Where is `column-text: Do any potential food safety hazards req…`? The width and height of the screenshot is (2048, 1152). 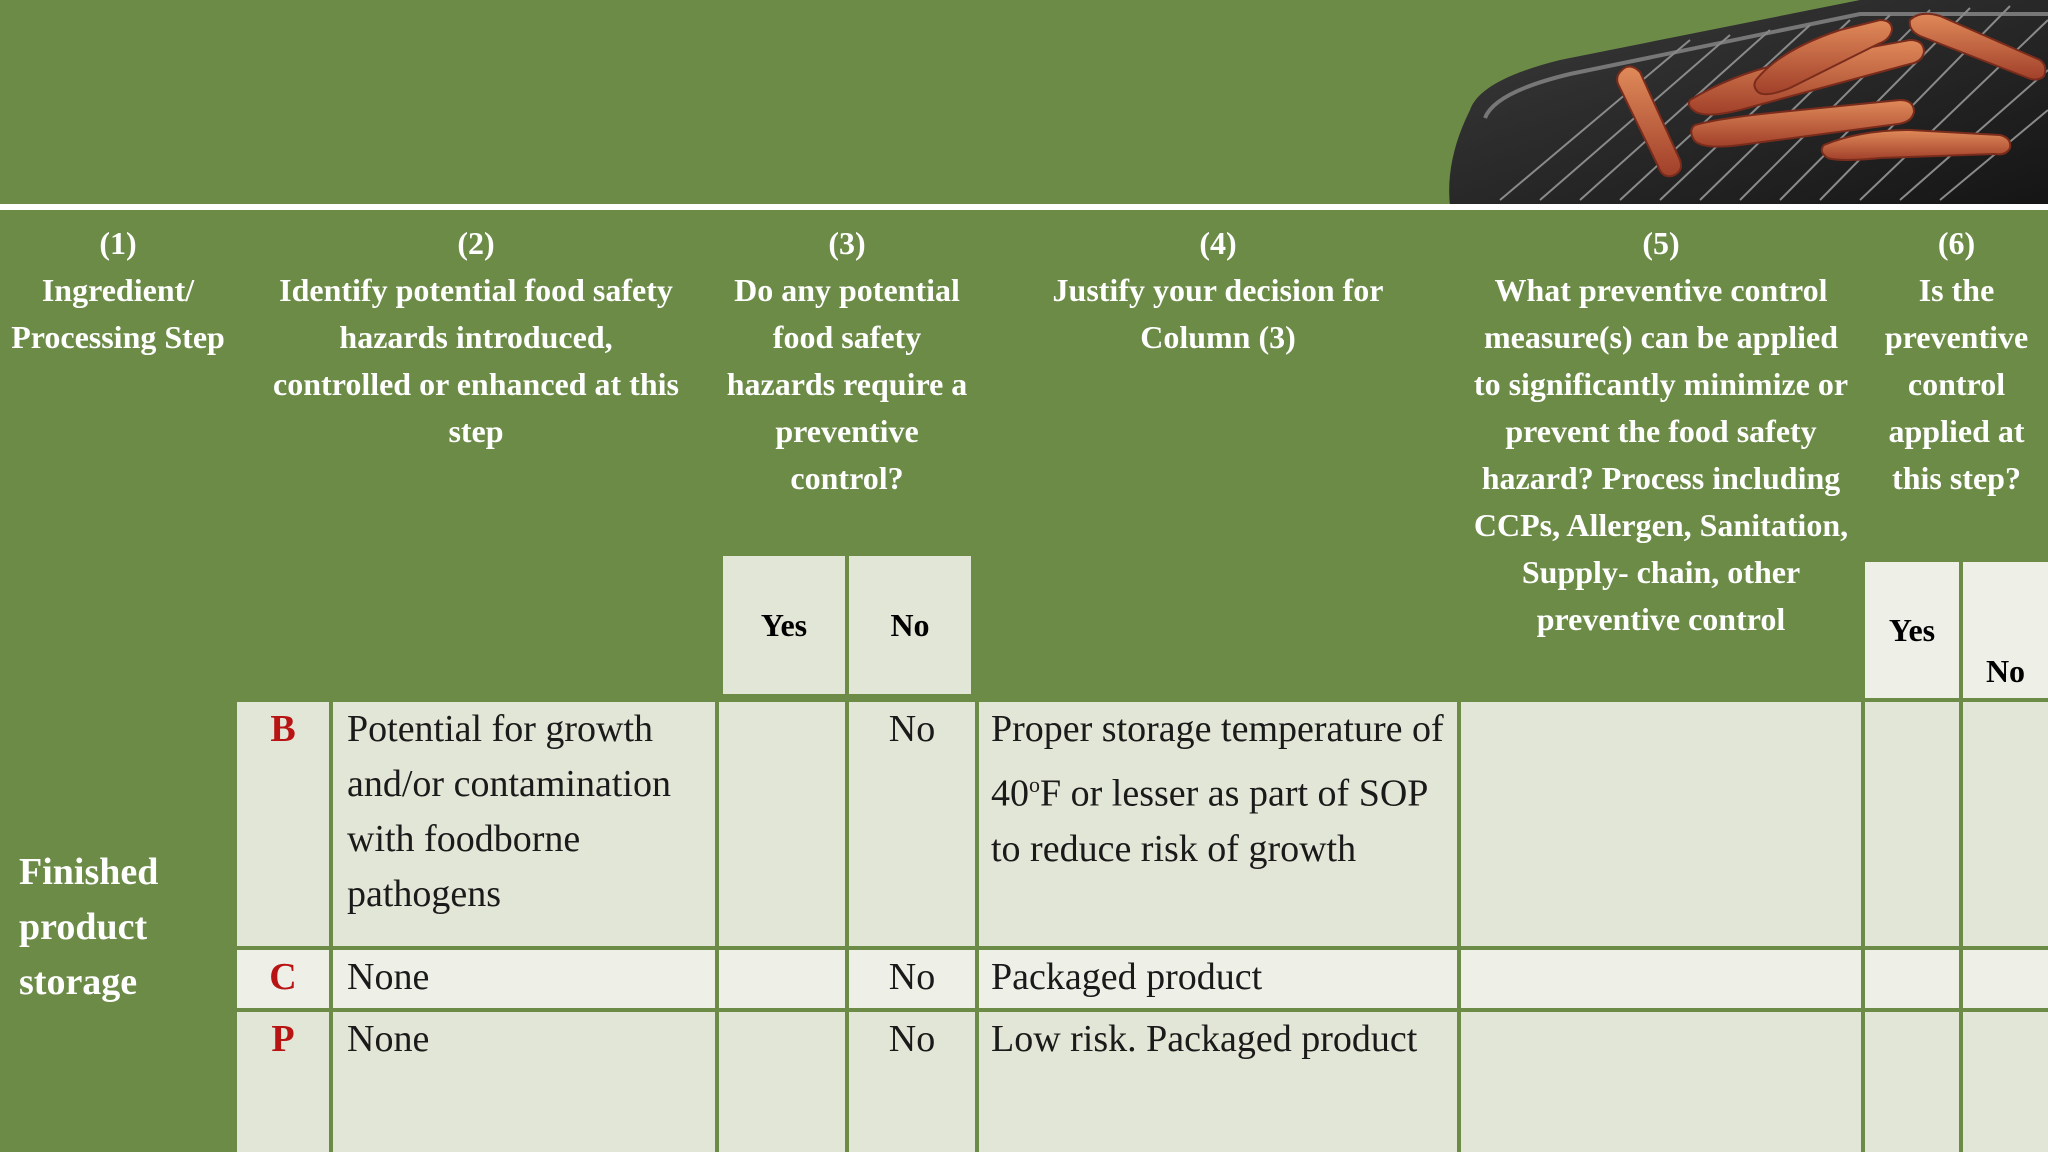
column-text: Do any potential food safety hazards req… is located at coordinates (847, 384).